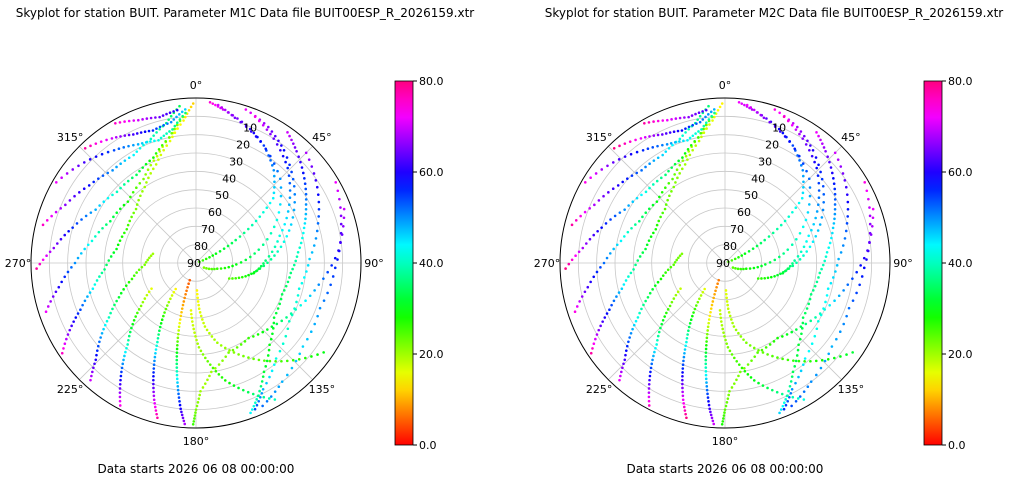  Describe the element at coordinates (599, 389) in the screenshot. I see `angle-label-225: 225°` at that location.